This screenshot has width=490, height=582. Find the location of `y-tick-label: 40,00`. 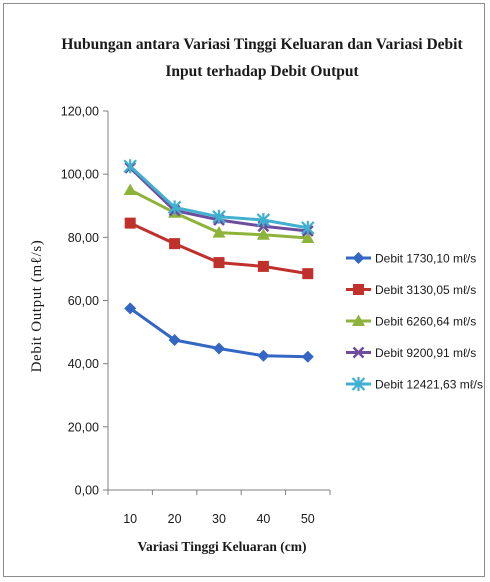

y-tick-label: 40,00 is located at coordinates (83, 364).